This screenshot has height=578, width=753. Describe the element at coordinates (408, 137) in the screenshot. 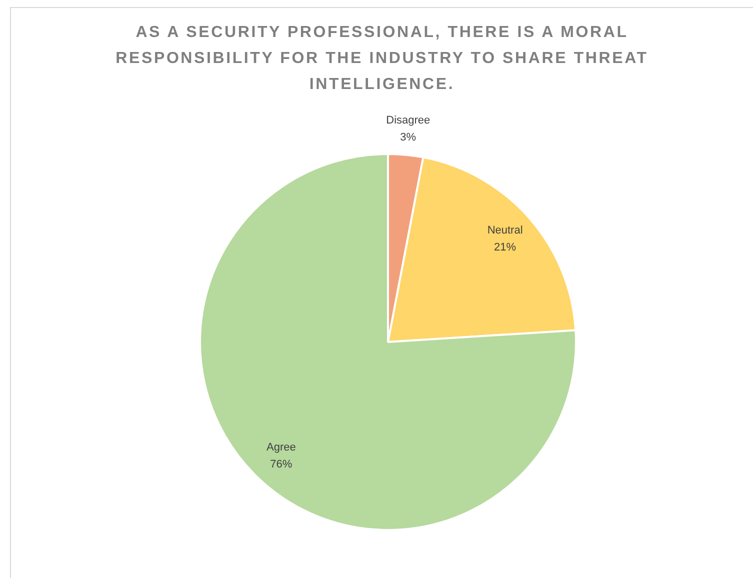

I see `data-label: 3%` at that location.